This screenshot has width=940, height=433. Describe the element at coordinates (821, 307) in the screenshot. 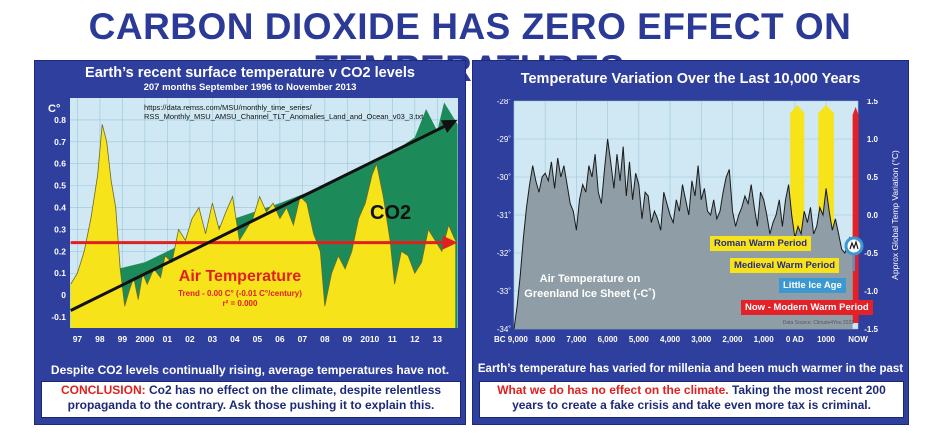

I see `modern-warm-period-name: Modern Warm Period` at that location.